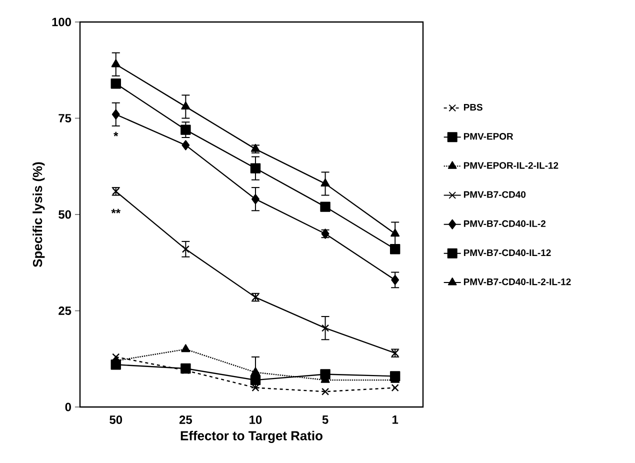  Describe the element at coordinates (65, 310) in the screenshot. I see `y-tick-label: 25` at that location.